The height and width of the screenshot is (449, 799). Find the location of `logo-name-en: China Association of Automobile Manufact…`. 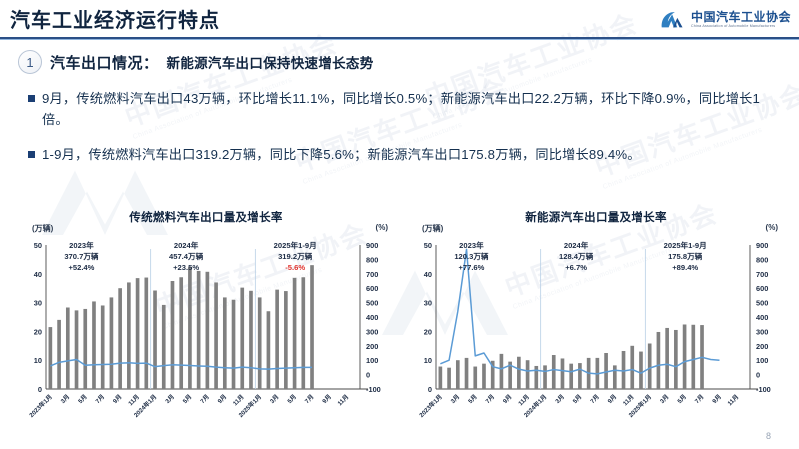

logo-name-en: China Association of Automobile Manufact… is located at coordinates (733, 26).